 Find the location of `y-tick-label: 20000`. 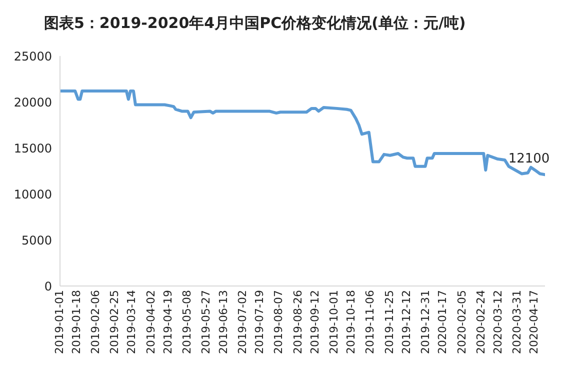

y-tick-label: 20000 is located at coordinates (33, 102).